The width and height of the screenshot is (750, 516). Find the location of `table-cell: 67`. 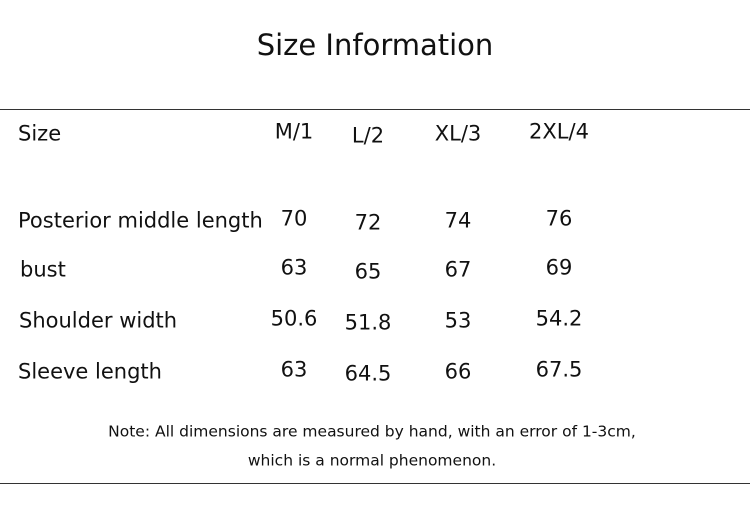

table-cell: 67 is located at coordinates (458, 269).